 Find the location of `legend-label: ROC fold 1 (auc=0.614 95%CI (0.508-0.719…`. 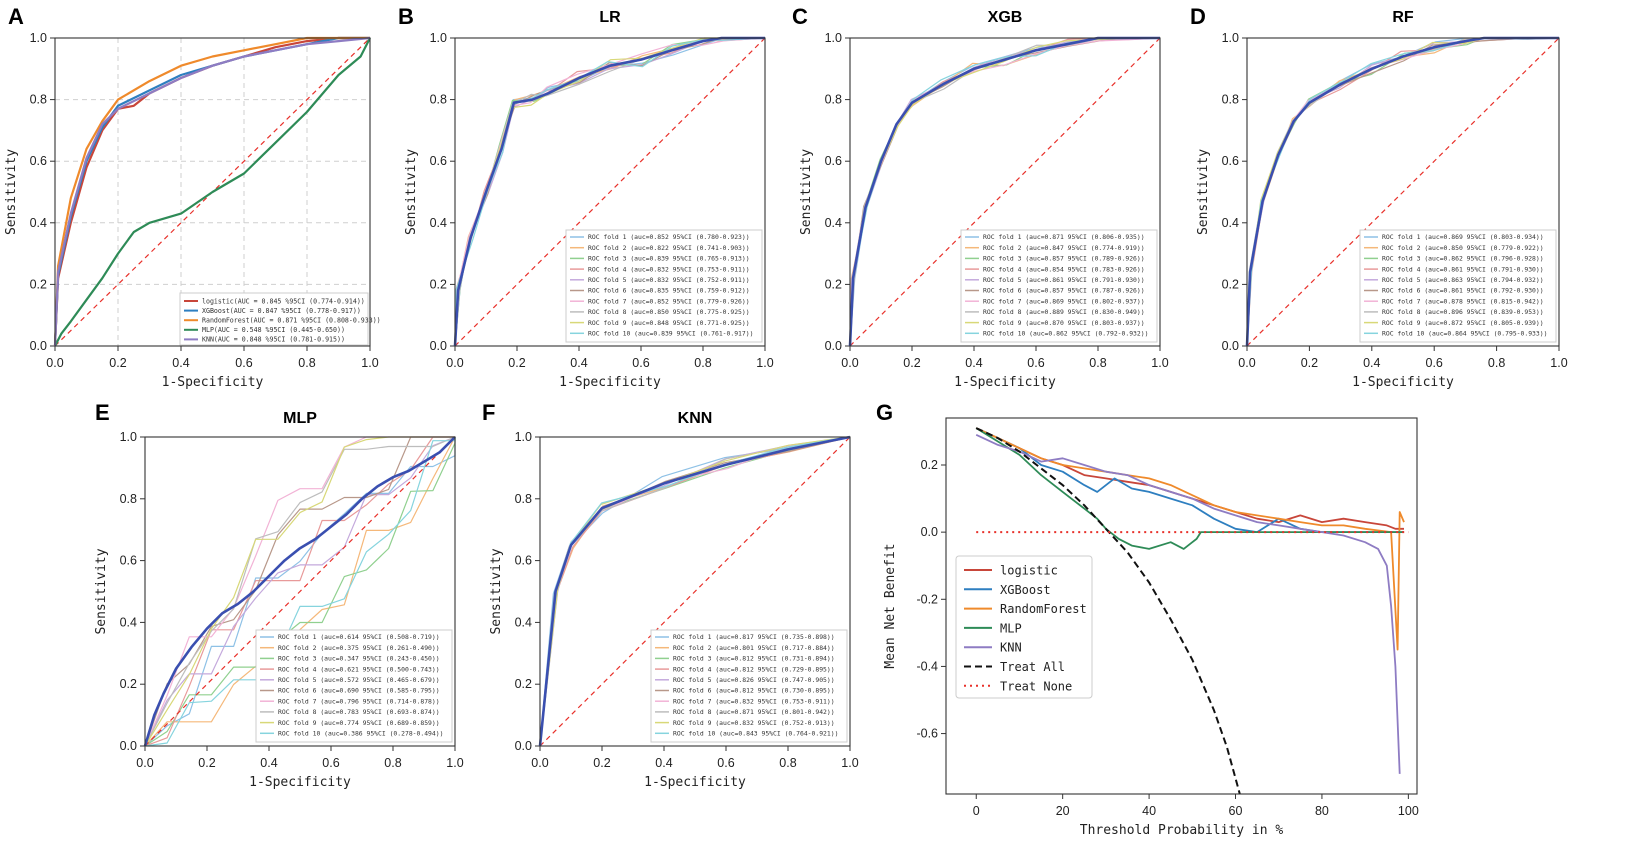

legend-label: ROC fold 1 (auc=0.614 95%CI (0.508-0.719… is located at coordinates (359, 637).